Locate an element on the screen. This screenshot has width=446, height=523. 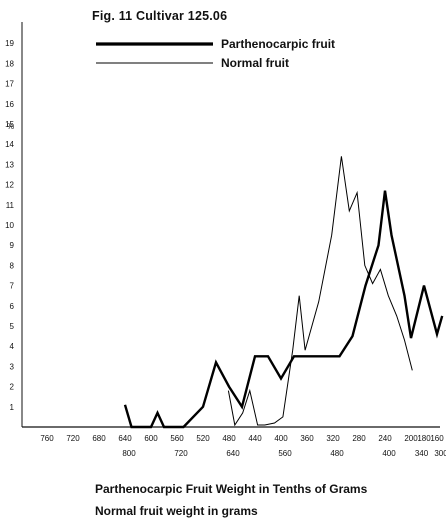
x-tick-label-primary: 200 is located at coordinates (411, 438).